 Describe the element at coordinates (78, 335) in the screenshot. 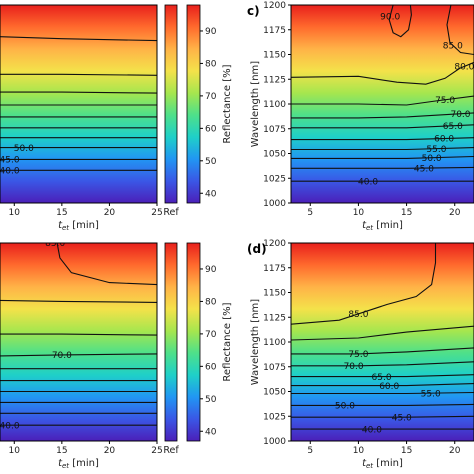

I see `contour-lines: 85.0 70.0 40.0` at that location.